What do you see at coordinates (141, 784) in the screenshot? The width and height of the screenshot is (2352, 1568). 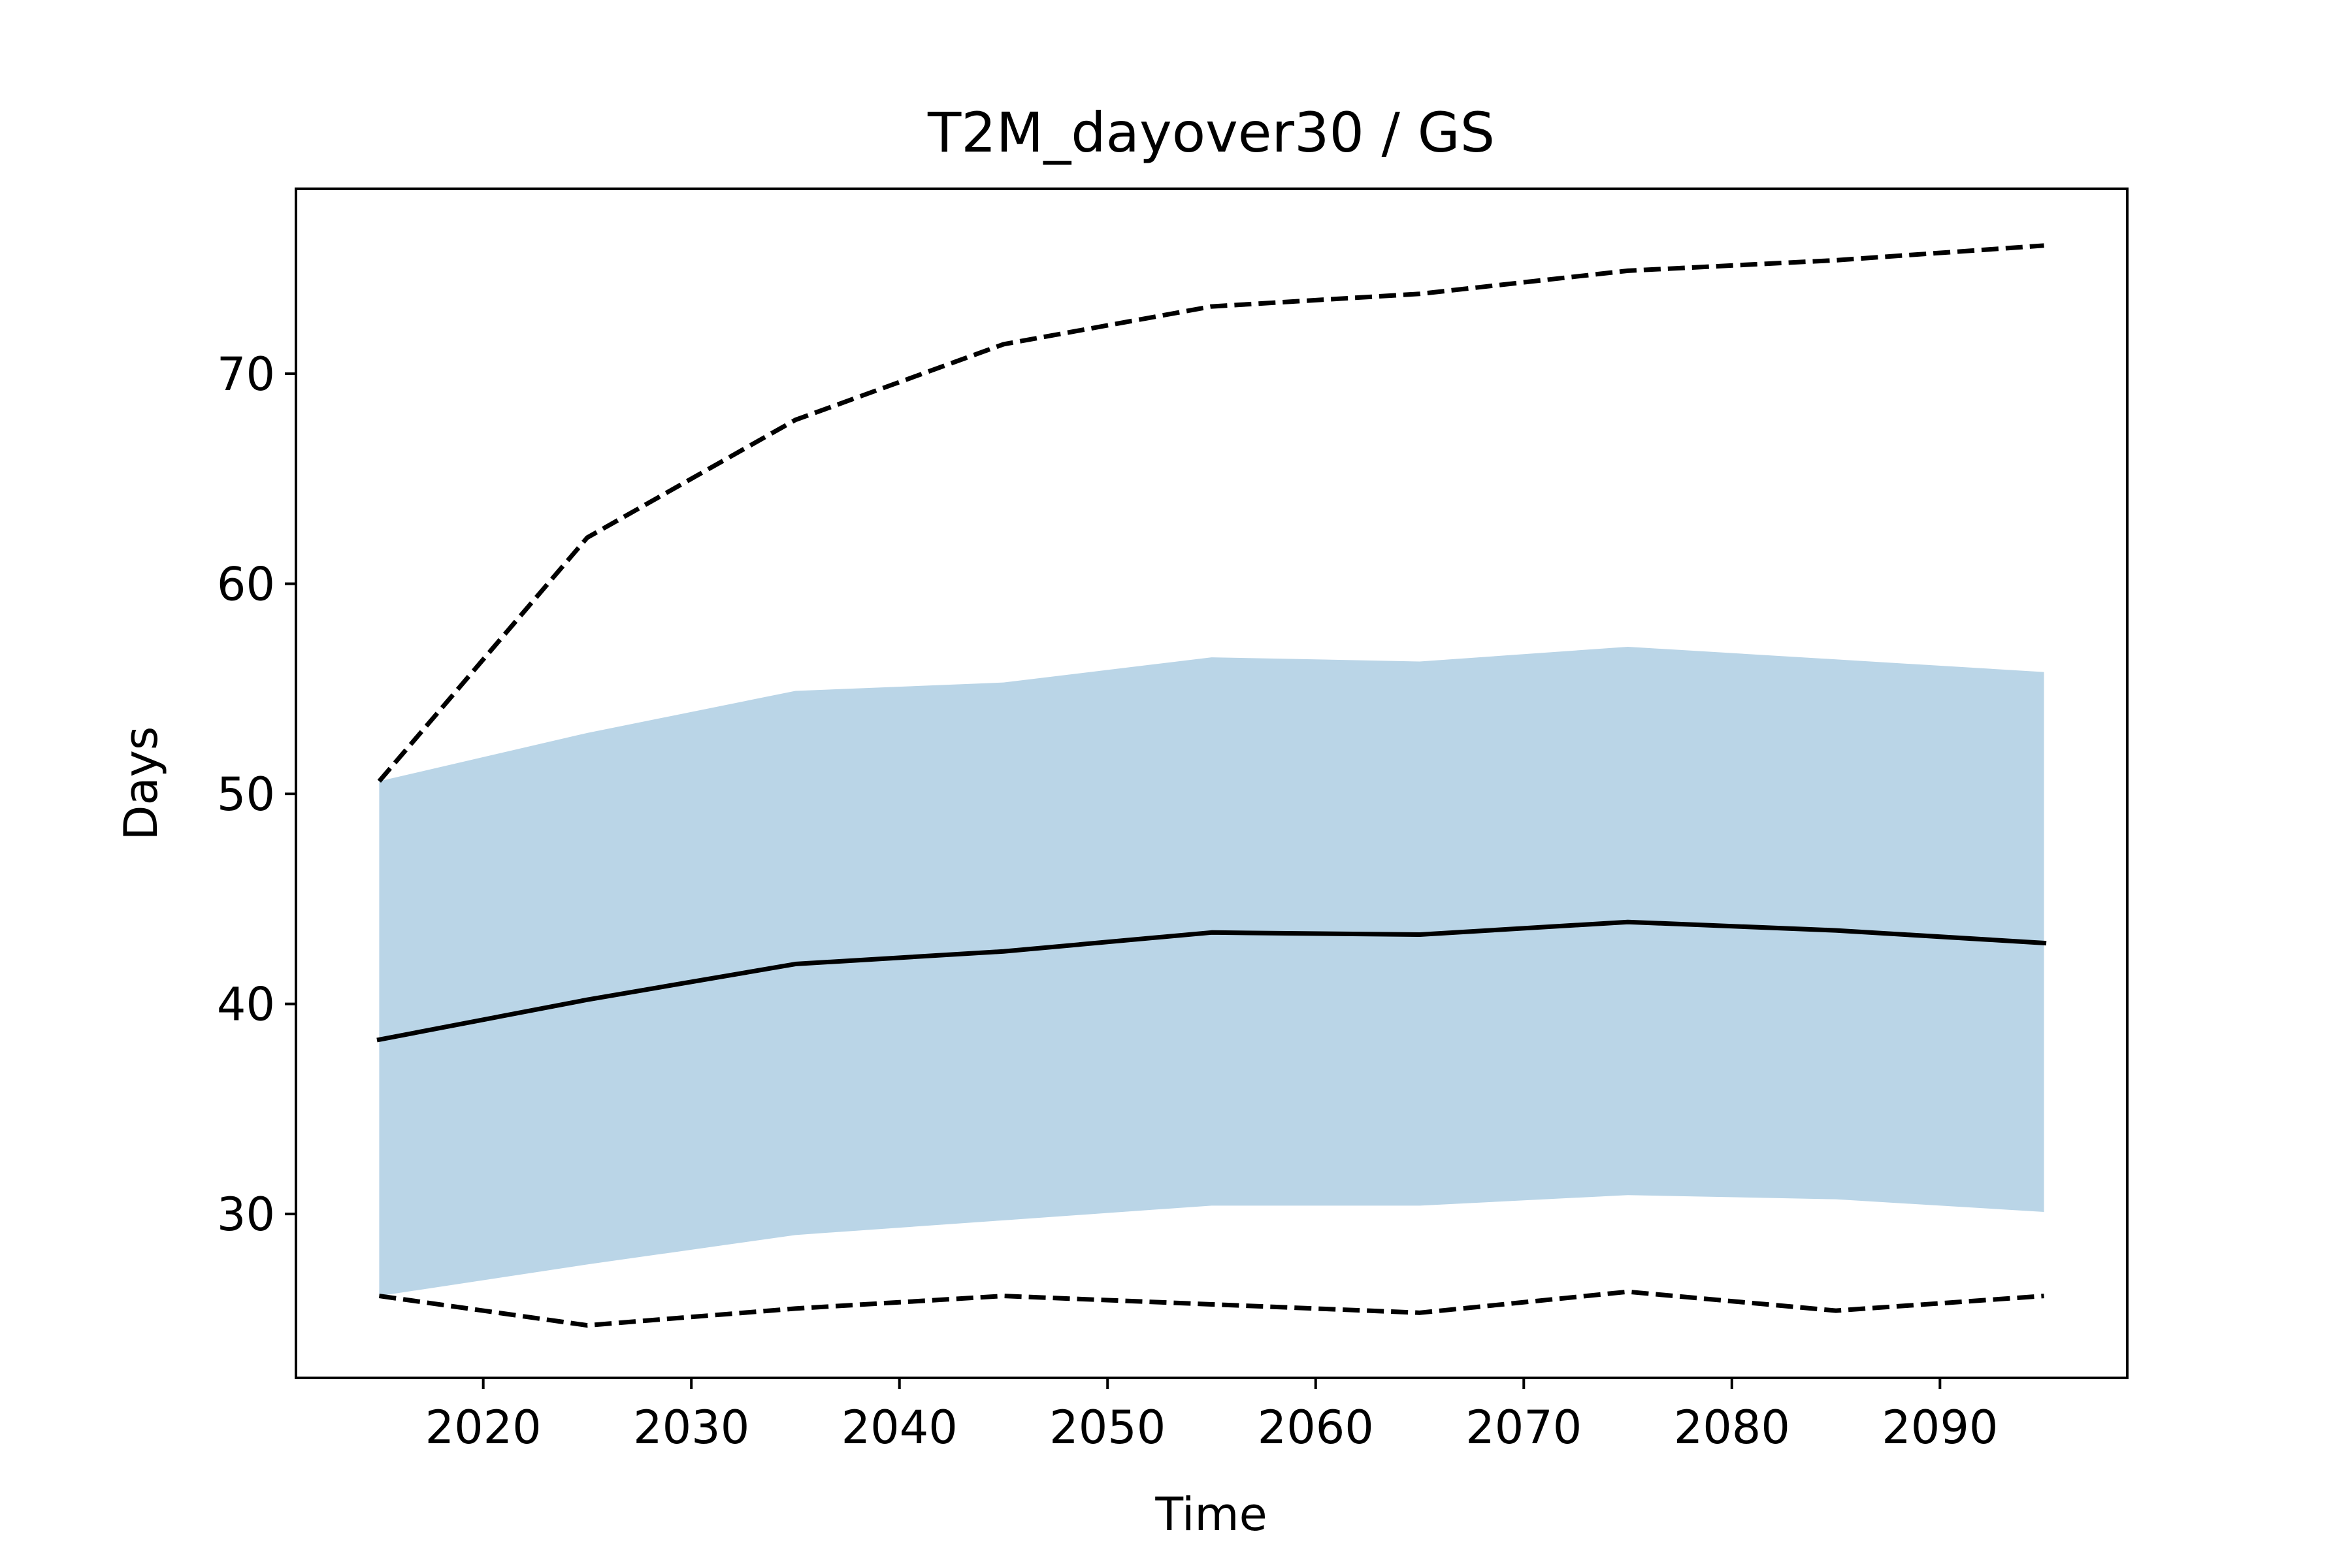 I see `y-axis-label: Days` at bounding box center [141, 784].